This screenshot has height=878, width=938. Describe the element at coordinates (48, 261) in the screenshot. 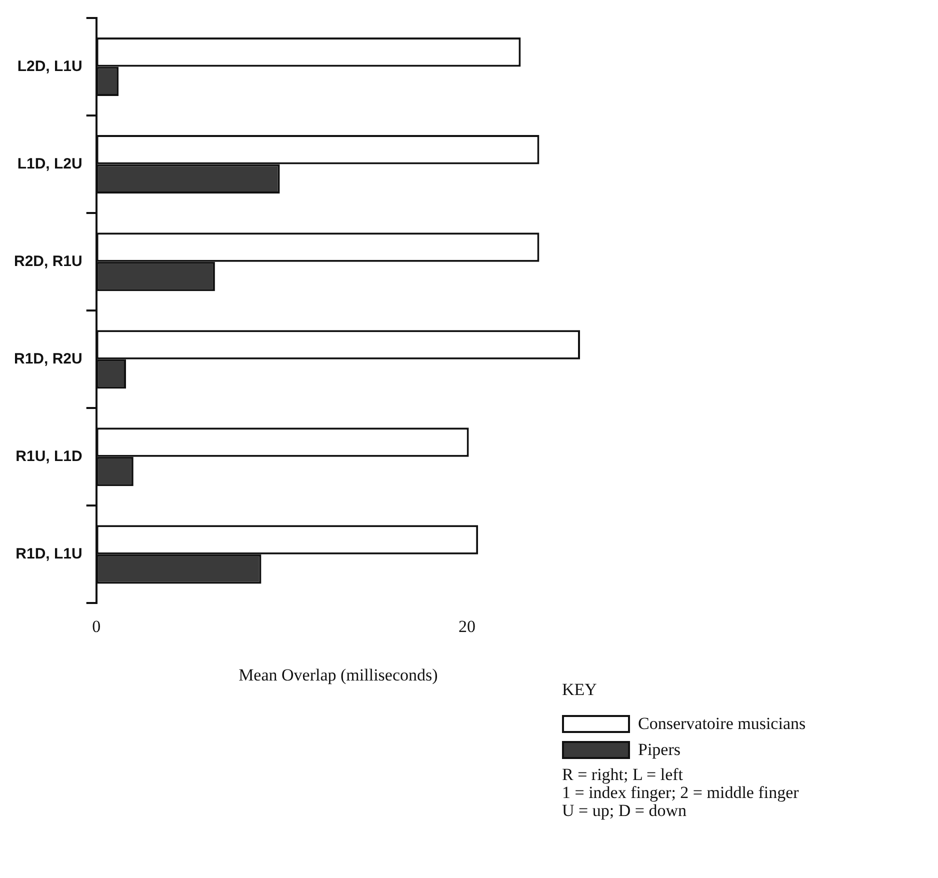

I see `y-tick-label: R2D, R1U` at that location.